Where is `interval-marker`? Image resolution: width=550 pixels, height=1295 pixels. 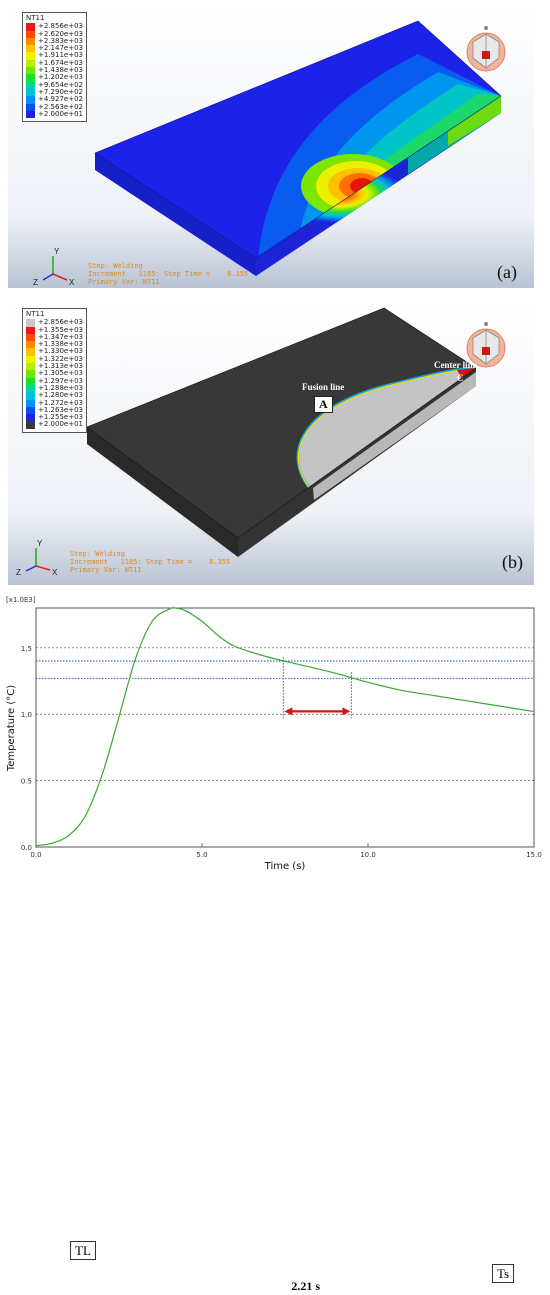 interval-marker is located at coordinates (317, 688).